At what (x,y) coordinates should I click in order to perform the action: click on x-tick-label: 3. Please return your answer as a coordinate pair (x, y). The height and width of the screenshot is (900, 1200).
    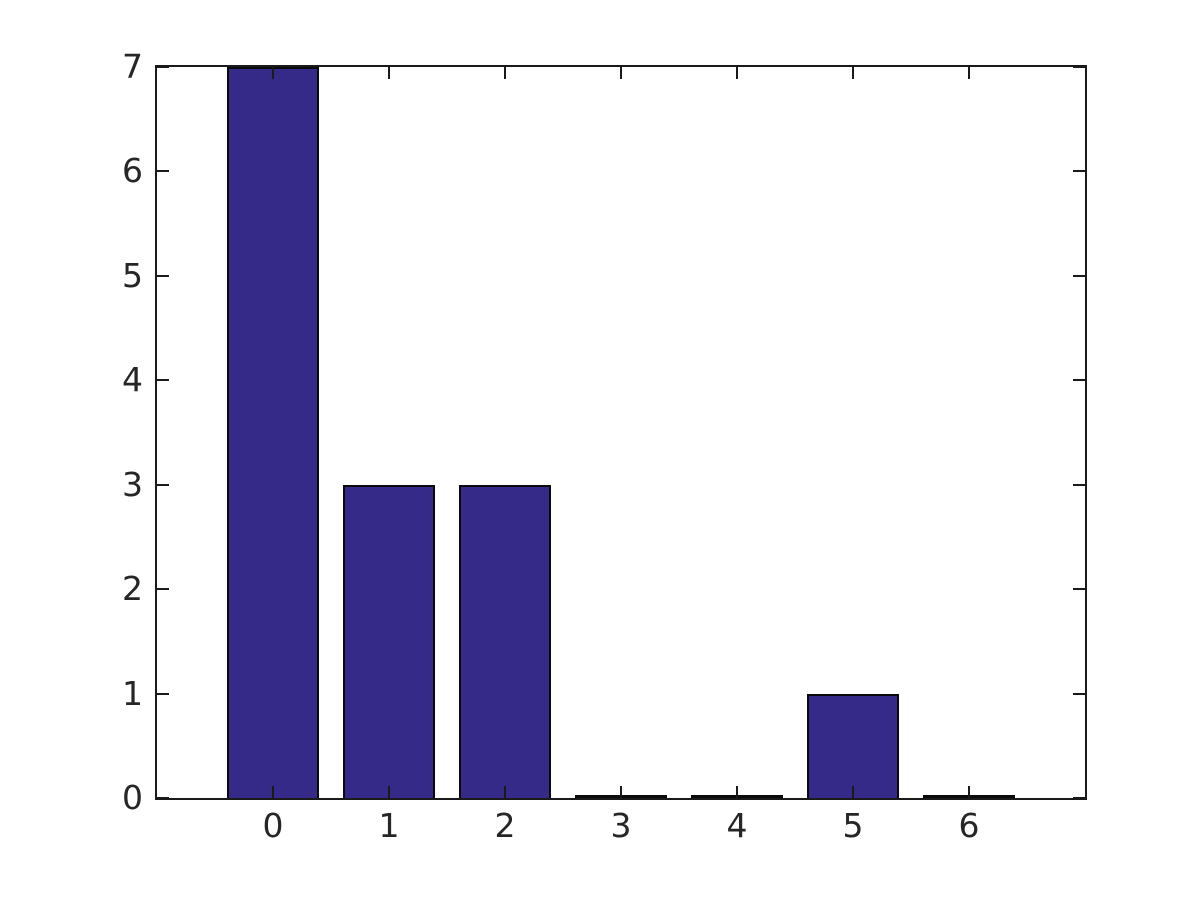
    Looking at the image, I should click on (621, 825).